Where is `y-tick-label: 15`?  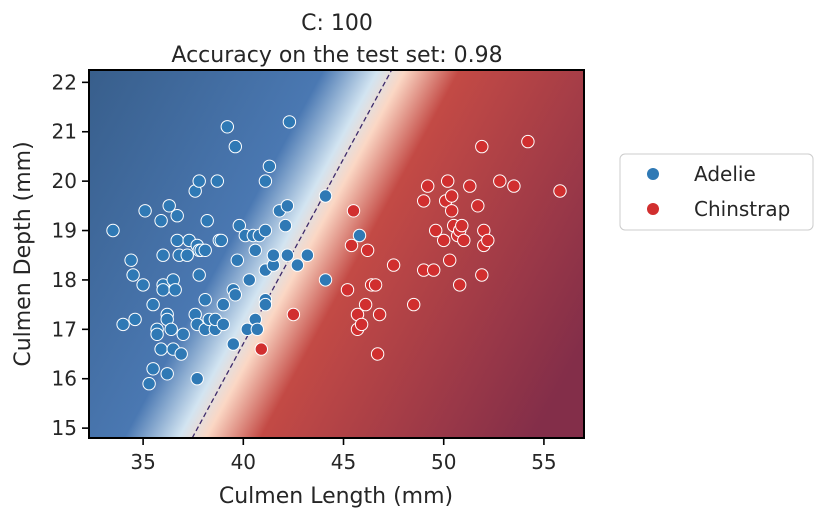 y-tick-label: 15 is located at coordinates (64, 428).